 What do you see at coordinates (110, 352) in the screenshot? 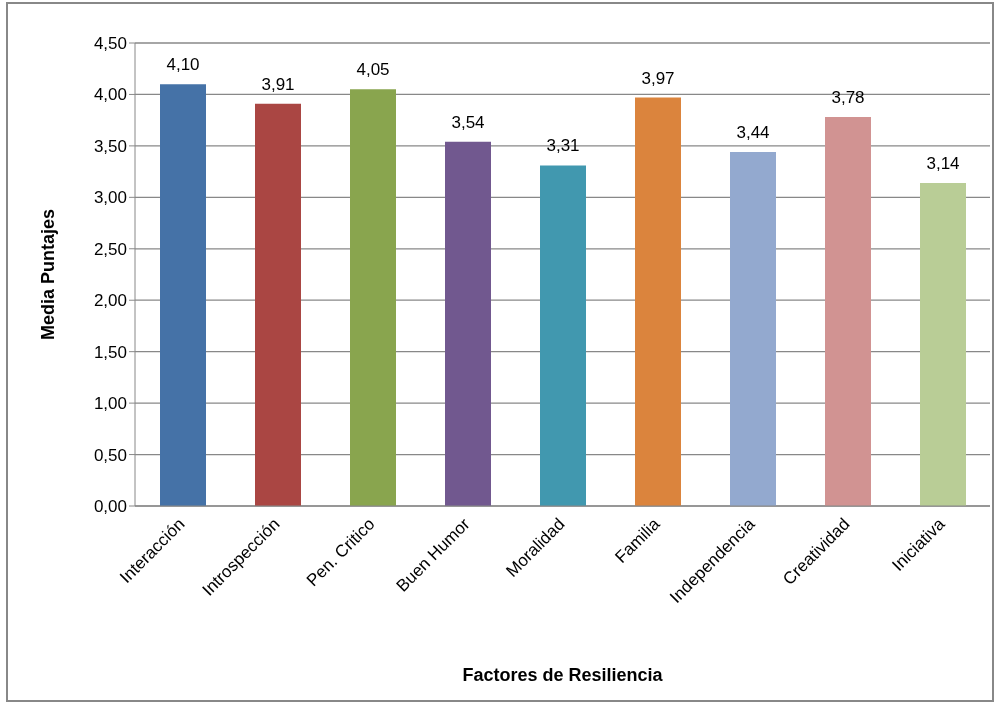
I see `y-tick-label: 1,50` at bounding box center [110, 352].